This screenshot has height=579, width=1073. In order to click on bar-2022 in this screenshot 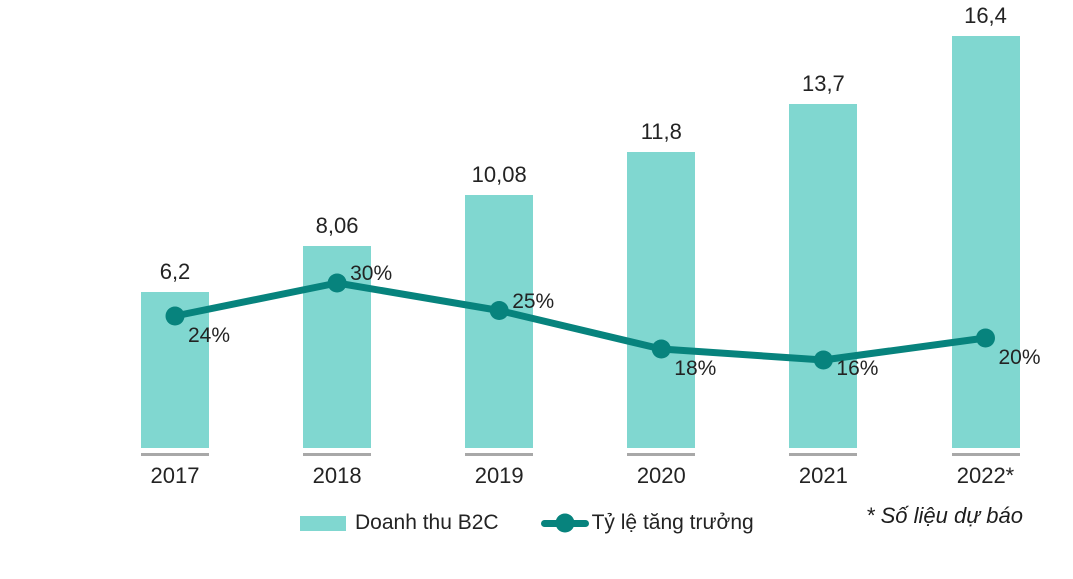, I will do `click(985, 242)`.